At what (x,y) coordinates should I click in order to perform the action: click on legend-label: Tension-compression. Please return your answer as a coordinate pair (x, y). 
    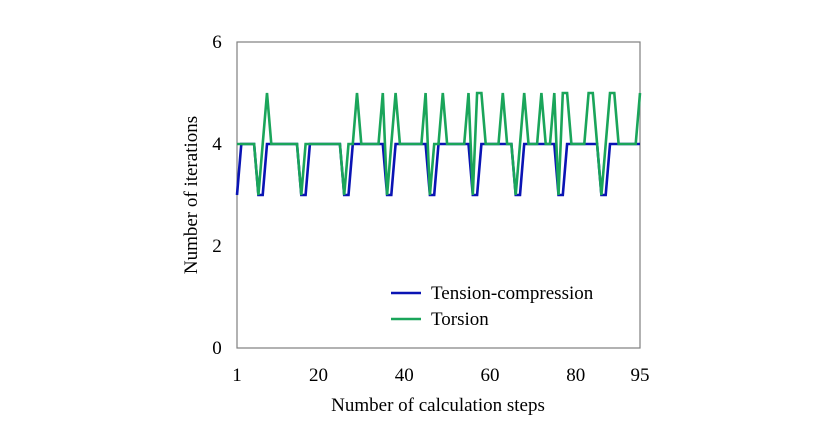
    Looking at the image, I should click on (512, 293).